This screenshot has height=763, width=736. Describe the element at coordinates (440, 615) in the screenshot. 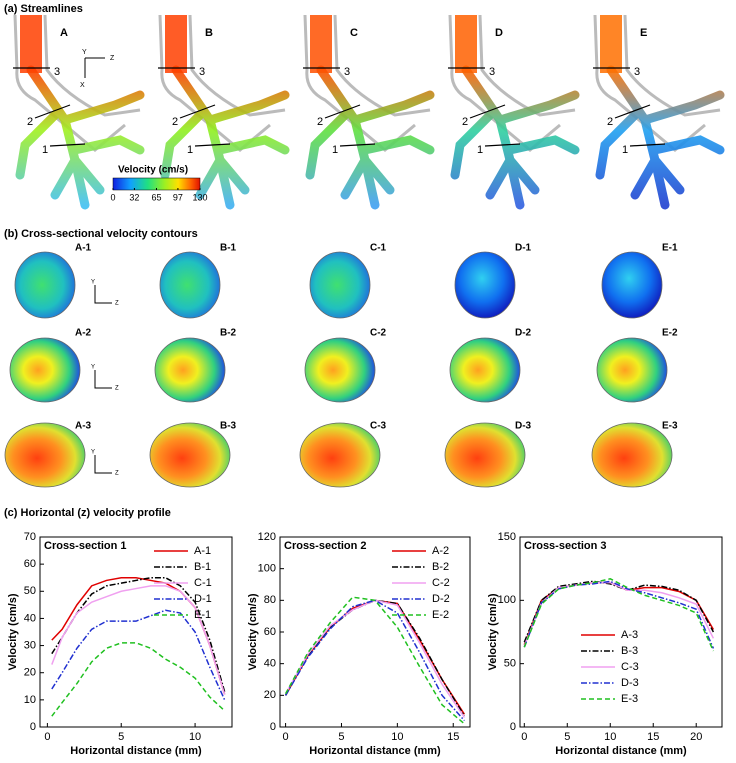

I see `legend-label: E-2` at that location.